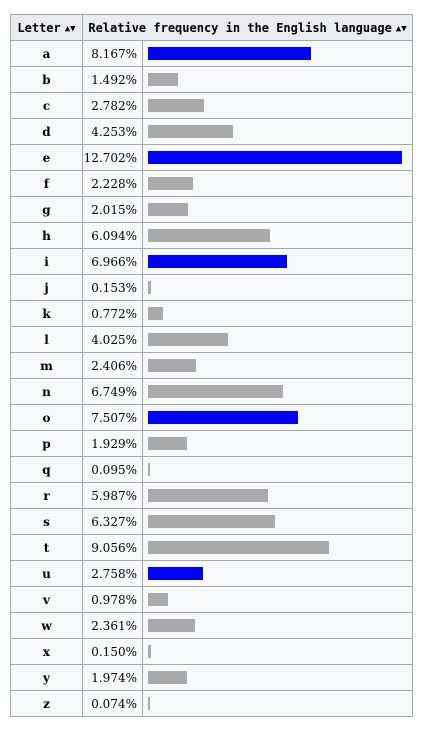 This screenshot has width=423, height=751. What do you see at coordinates (46, 157) in the screenshot?
I see `letter-cell: e` at bounding box center [46, 157].